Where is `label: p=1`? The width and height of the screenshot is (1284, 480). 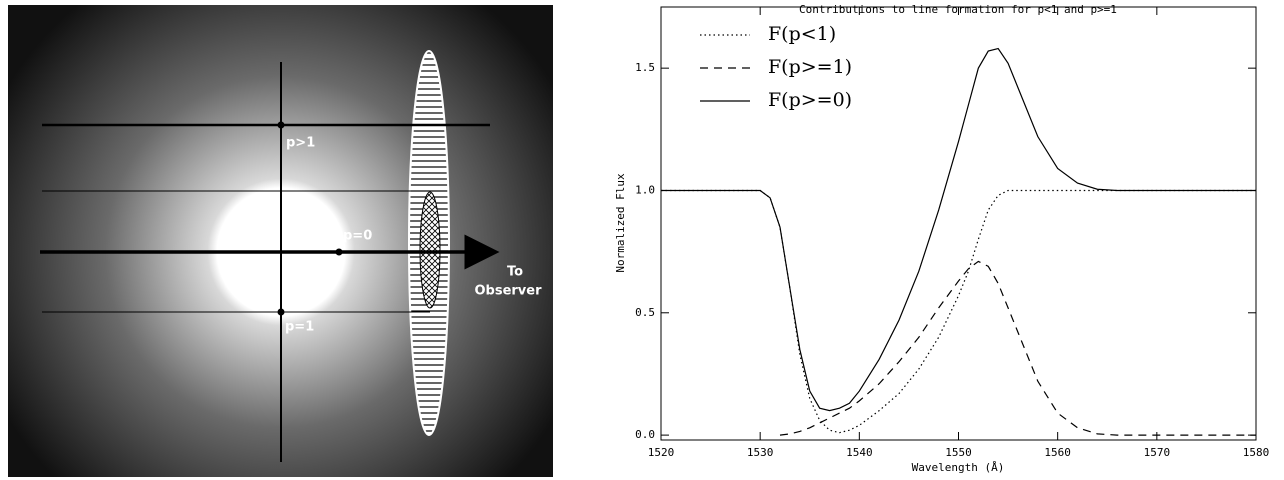
label: p=1 is located at coordinates (299, 327).